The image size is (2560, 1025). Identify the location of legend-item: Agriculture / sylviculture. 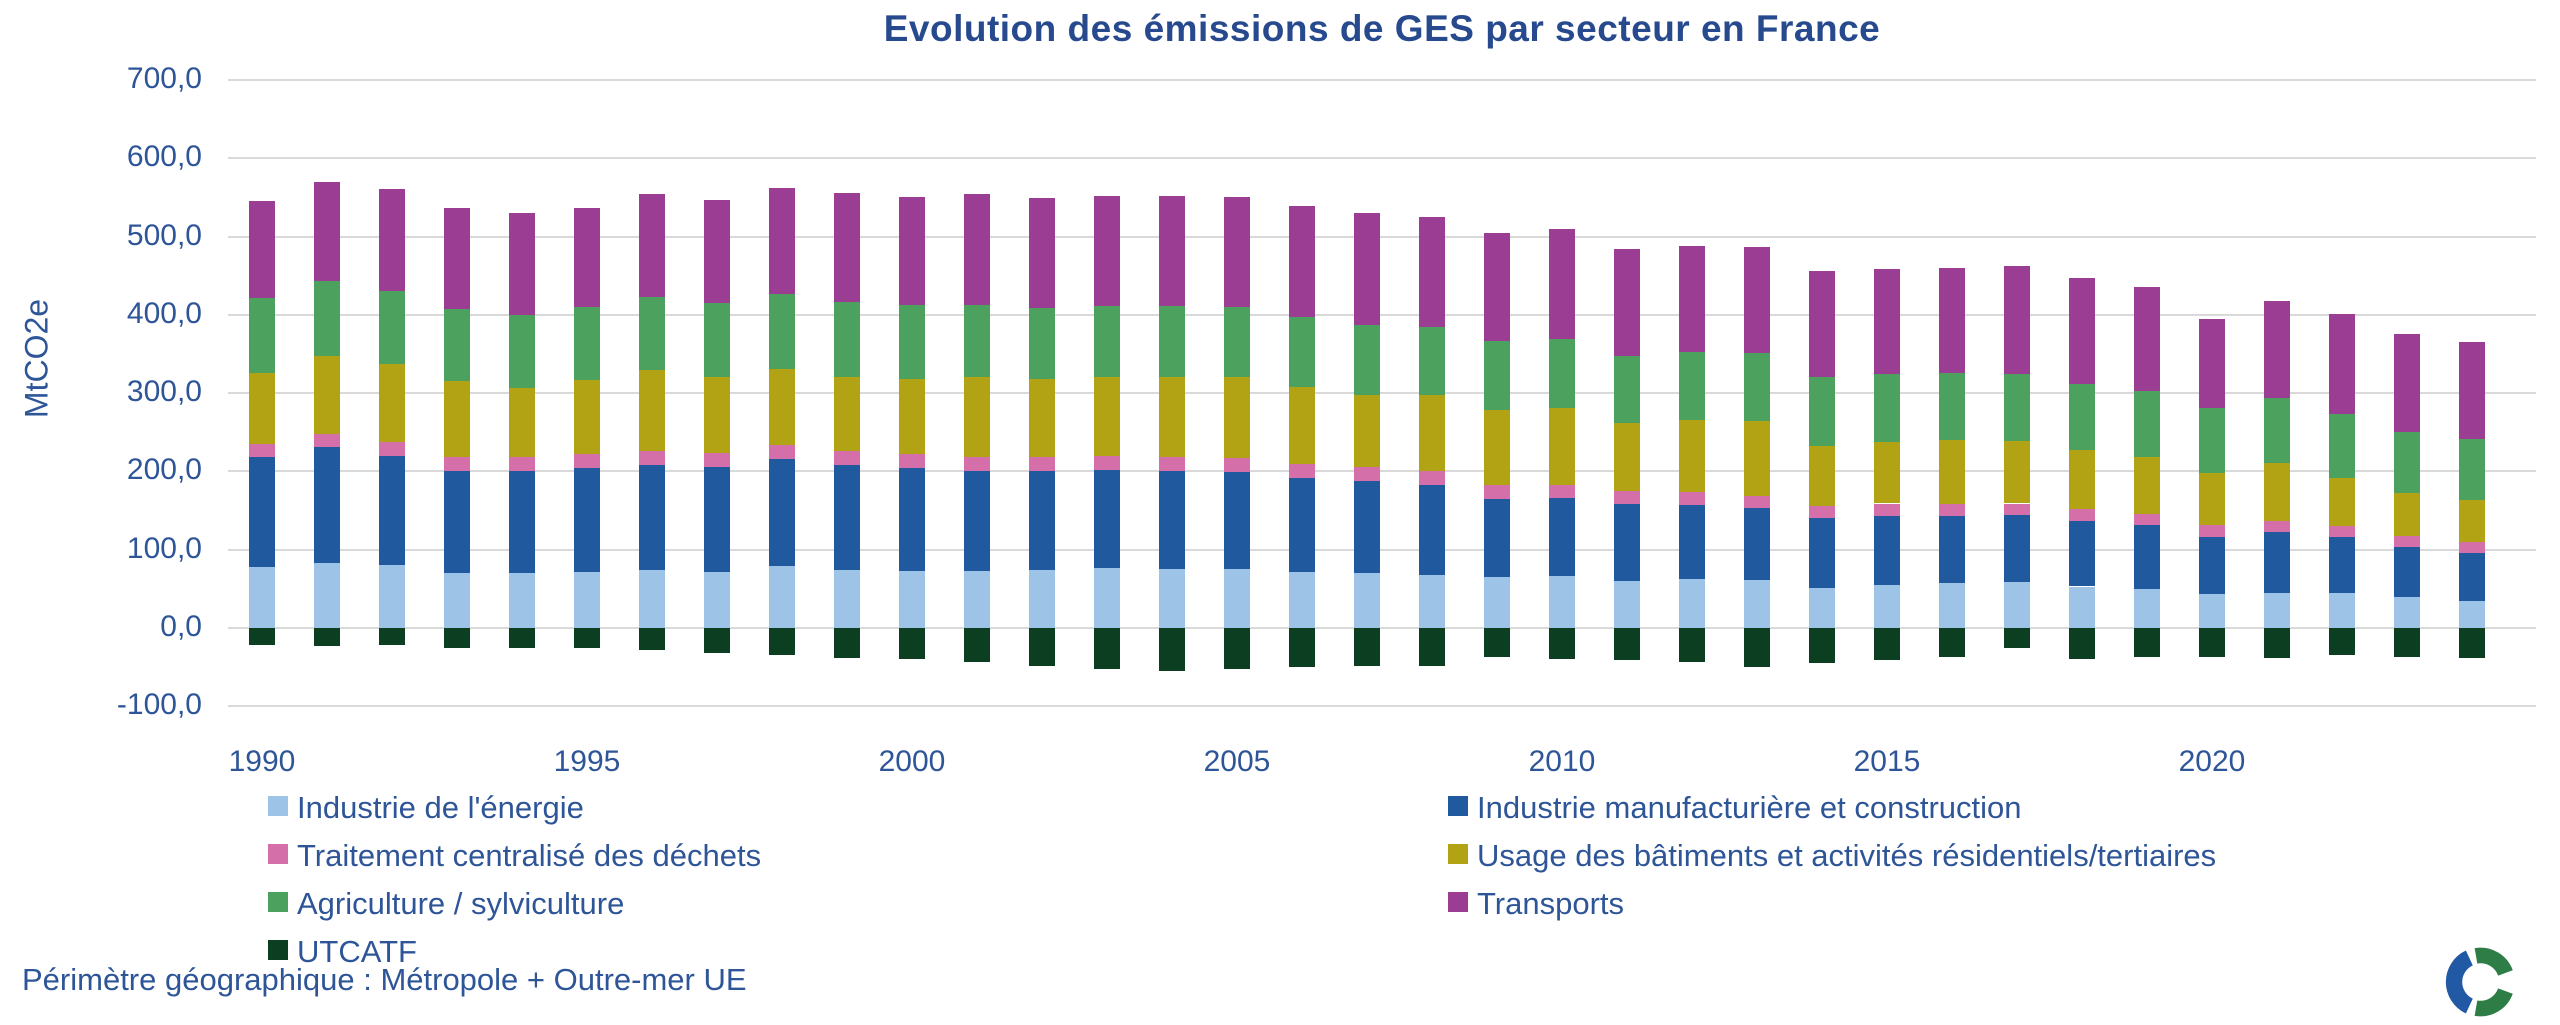
(446, 904).